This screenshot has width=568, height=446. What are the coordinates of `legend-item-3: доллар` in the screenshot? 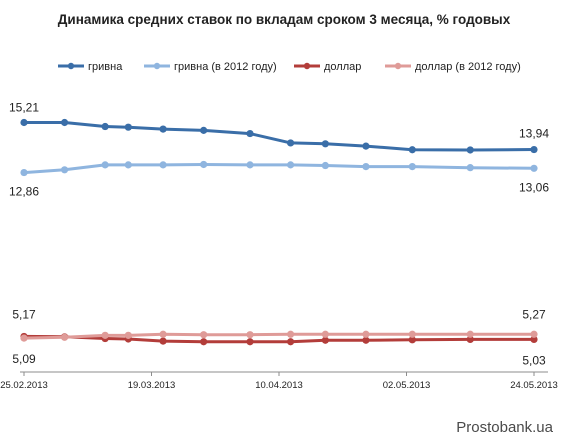 It's located at (327, 67).